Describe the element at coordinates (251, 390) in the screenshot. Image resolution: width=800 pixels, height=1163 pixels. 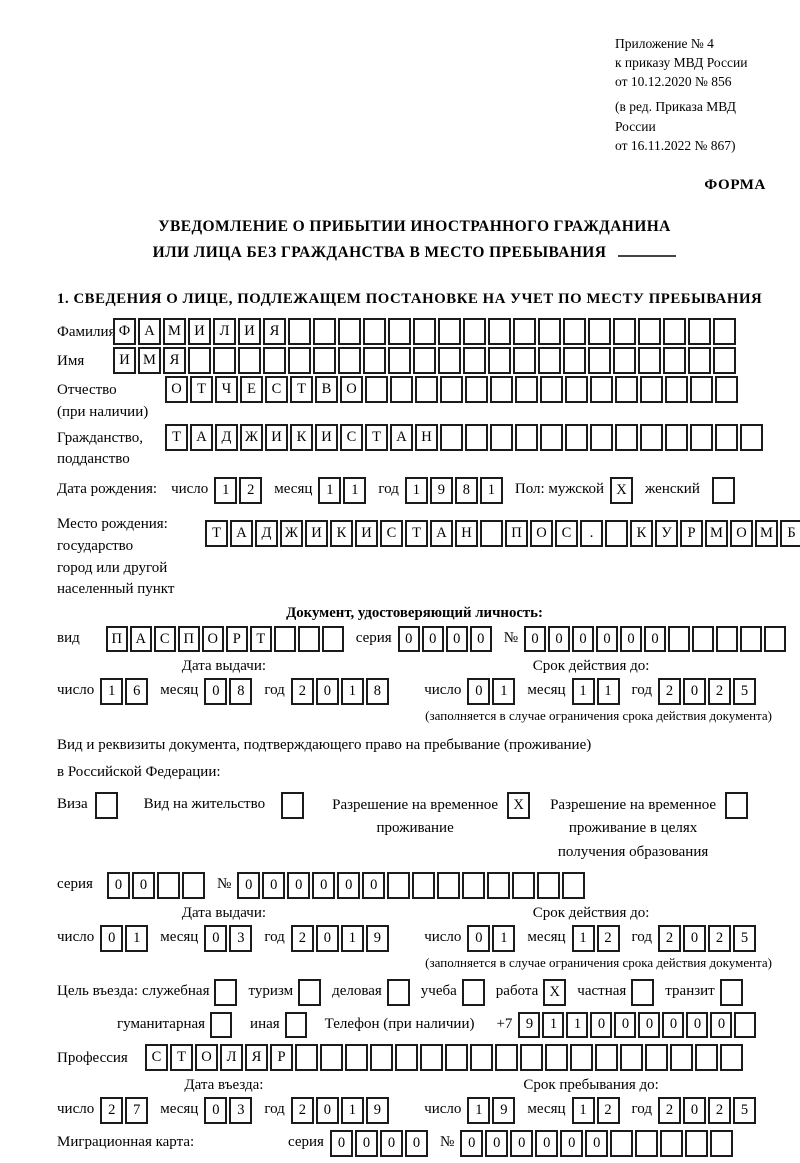
I see `char-box: Е` at that location.